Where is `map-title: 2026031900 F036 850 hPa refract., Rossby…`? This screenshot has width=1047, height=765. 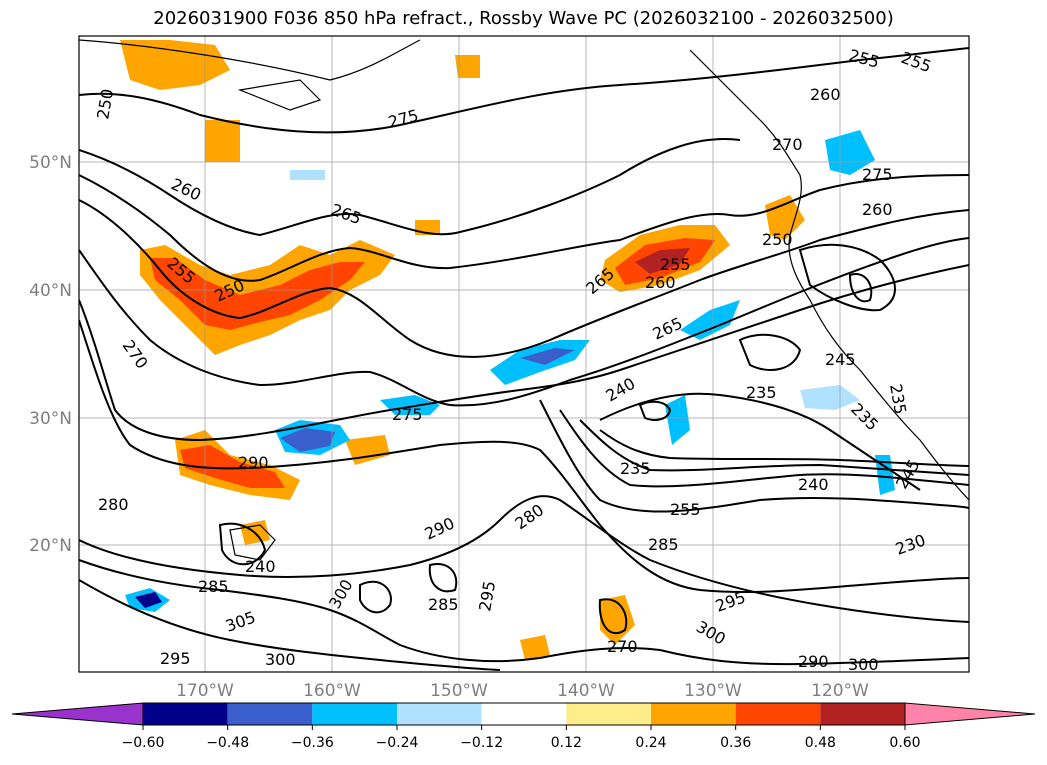 map-title: 2026031900 F036 850 hPa refract., Rossby… is located at coordinates (523, 18).